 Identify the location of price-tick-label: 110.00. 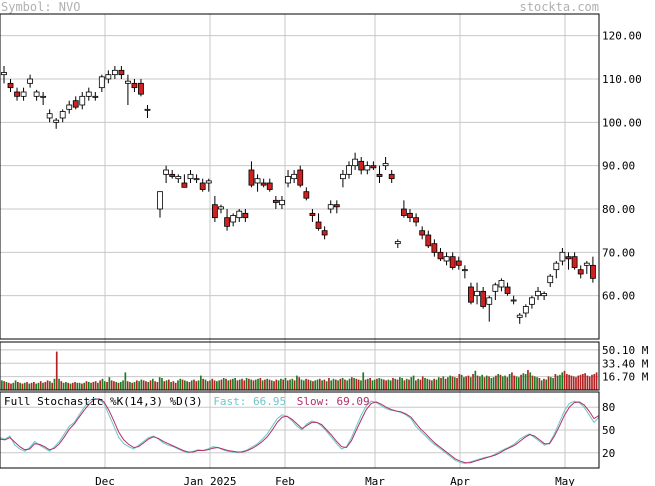
(622, 79).